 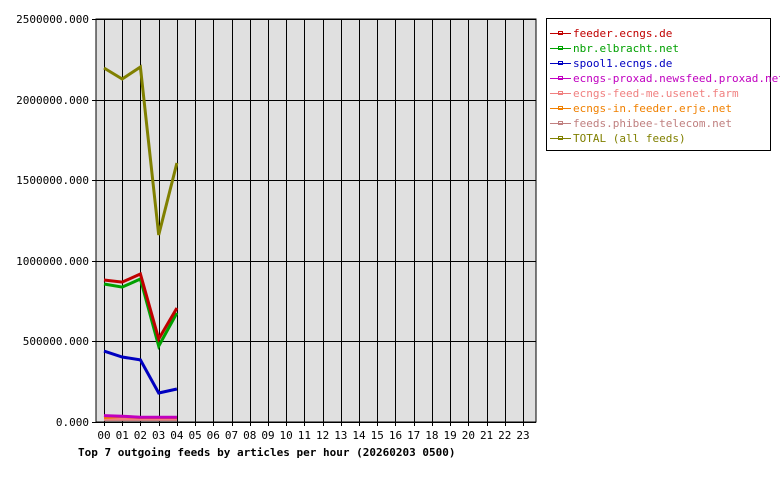 What do you see at coordinates (629, 138) in the screenshot?
I see `legend-label: TOTAL (all feeds)` at bounding box center [629, 138].